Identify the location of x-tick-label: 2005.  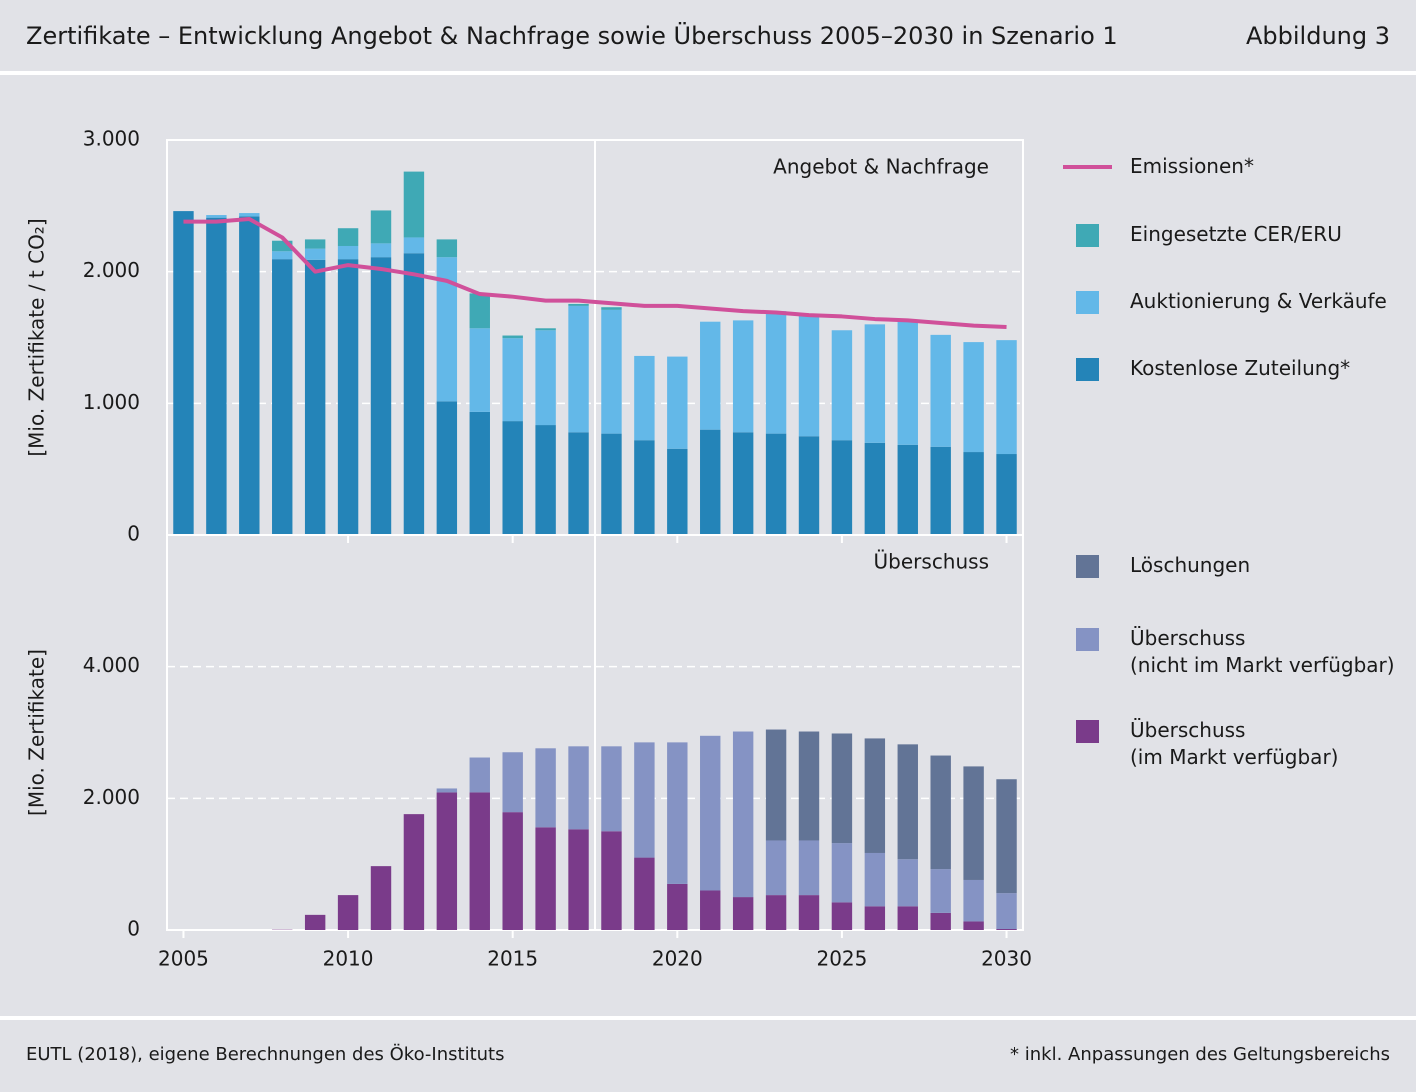
(183, 959).